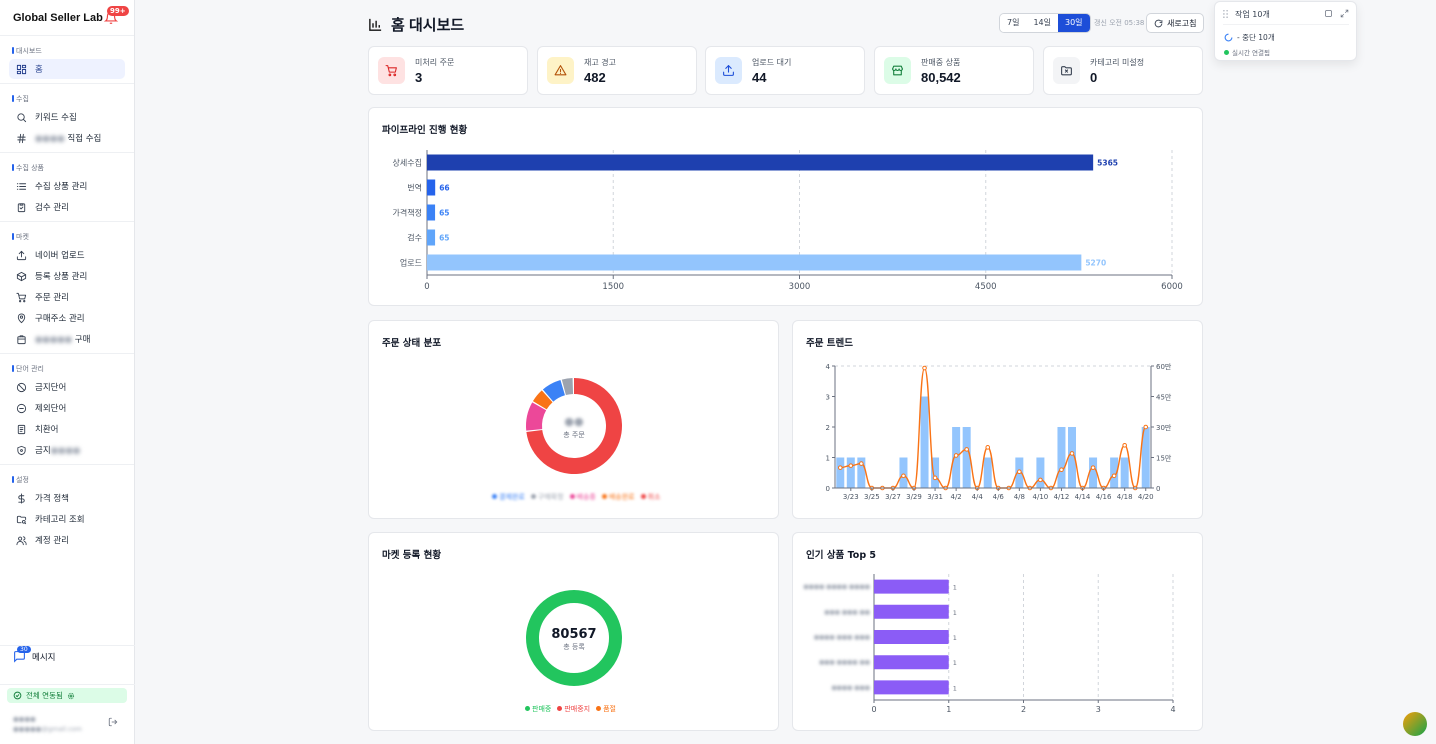 The image size is (1436, 744). Describe the element at coordinates (21, 276) in the screenshot. I see `box-icon` at that location.